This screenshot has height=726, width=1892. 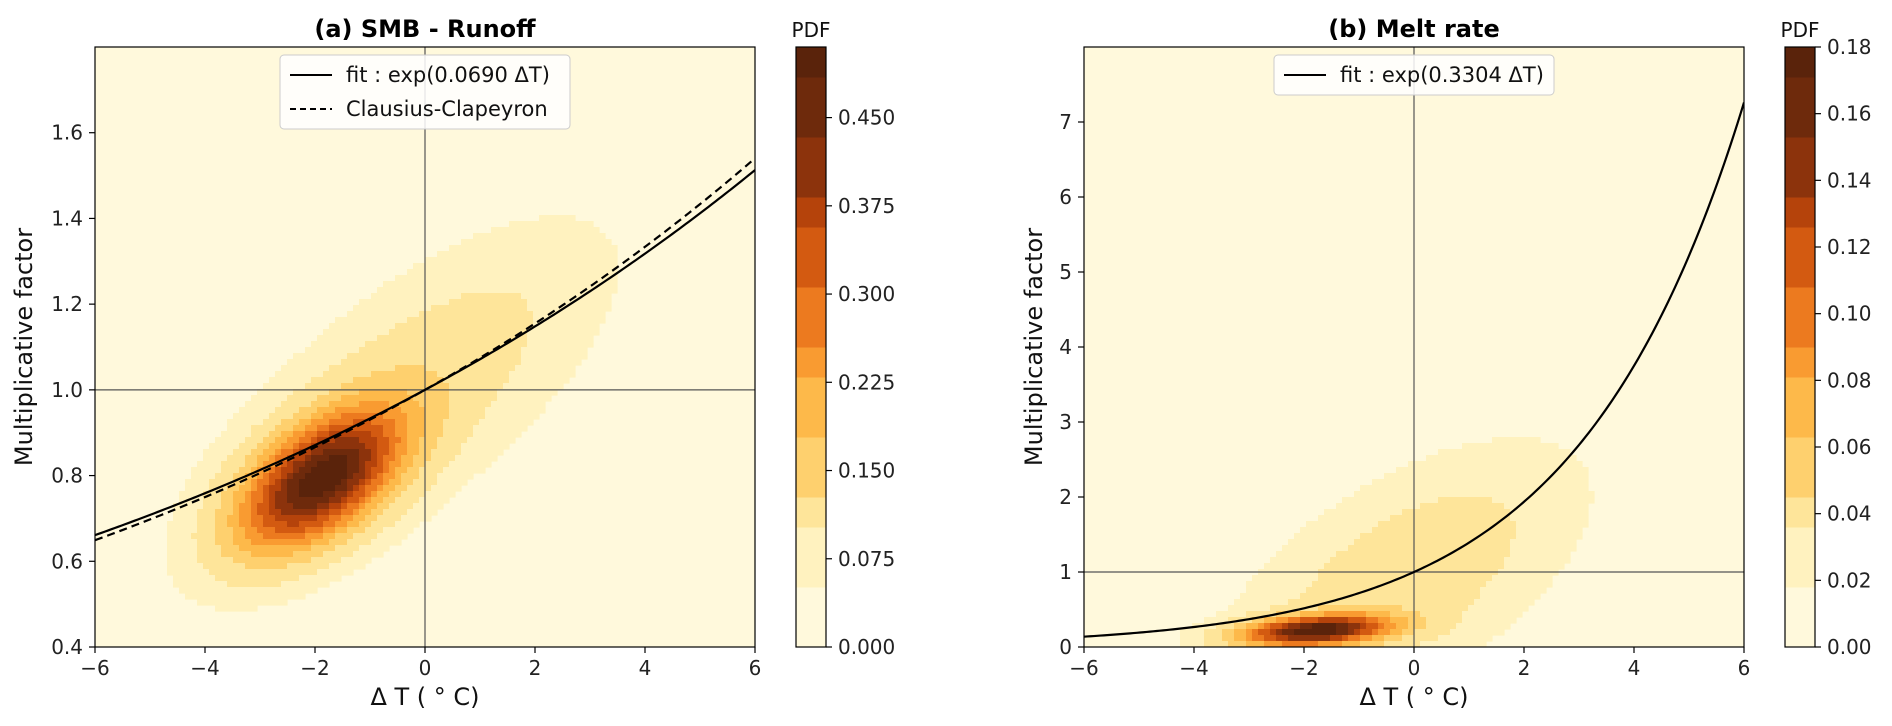 I want to click on colorbar-tick-label: 0.04, so click(x=1849, y=514).